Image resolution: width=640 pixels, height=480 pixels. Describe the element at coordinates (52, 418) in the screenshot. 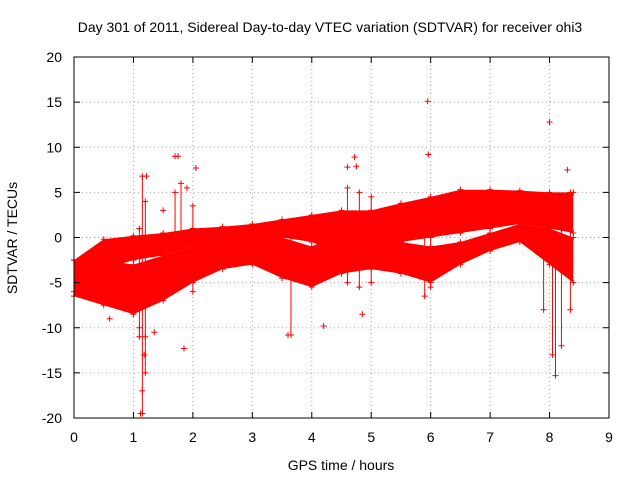

I see `y-tick-label: -20` at that location.